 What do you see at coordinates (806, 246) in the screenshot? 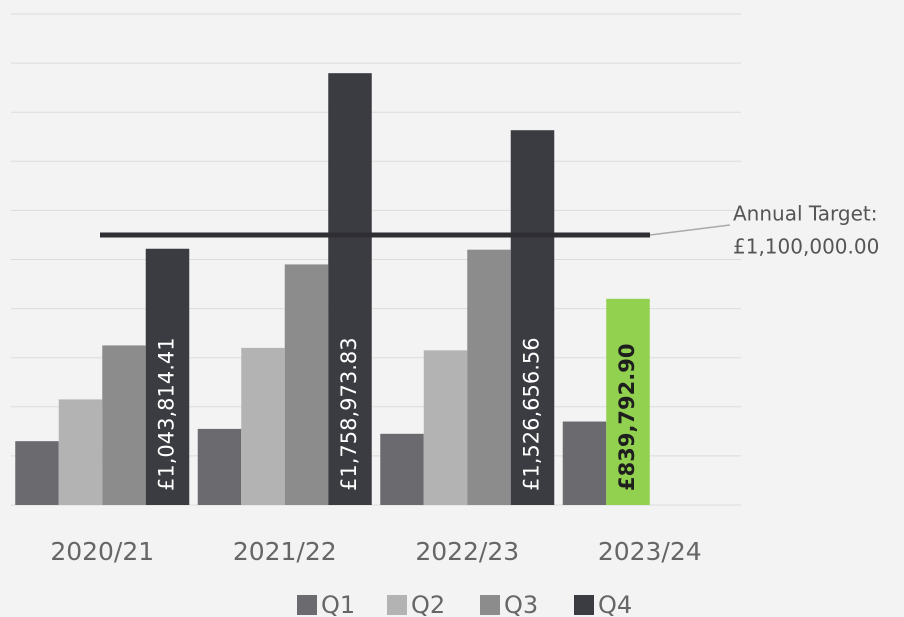
I see `target-label: £1,100,000.00` at bounding box center [806, 246].